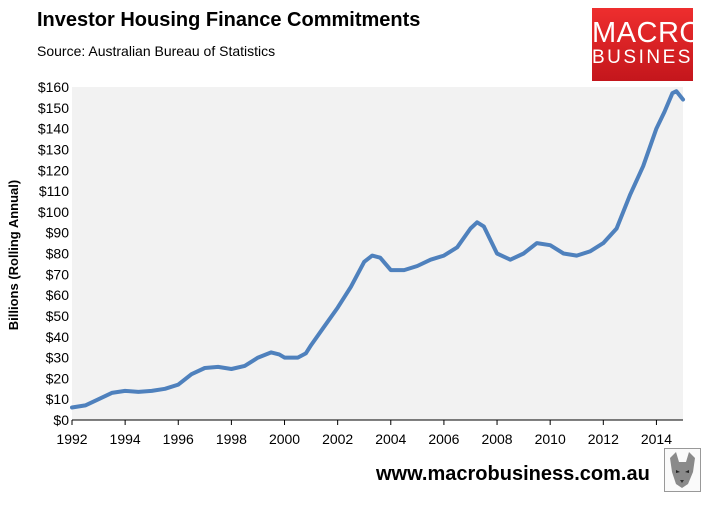  I want to click on y-tick-label: $10, so click(58, 399).